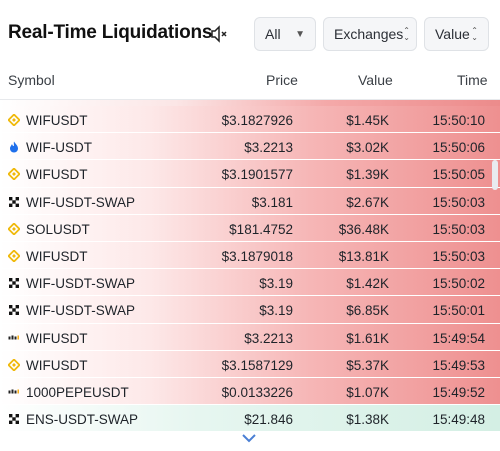 This screenshot has width=500, height=451. I want to click on table-row: WIF-USDT $3.2213 $3.02K 15:50:06, so click(250, 147).